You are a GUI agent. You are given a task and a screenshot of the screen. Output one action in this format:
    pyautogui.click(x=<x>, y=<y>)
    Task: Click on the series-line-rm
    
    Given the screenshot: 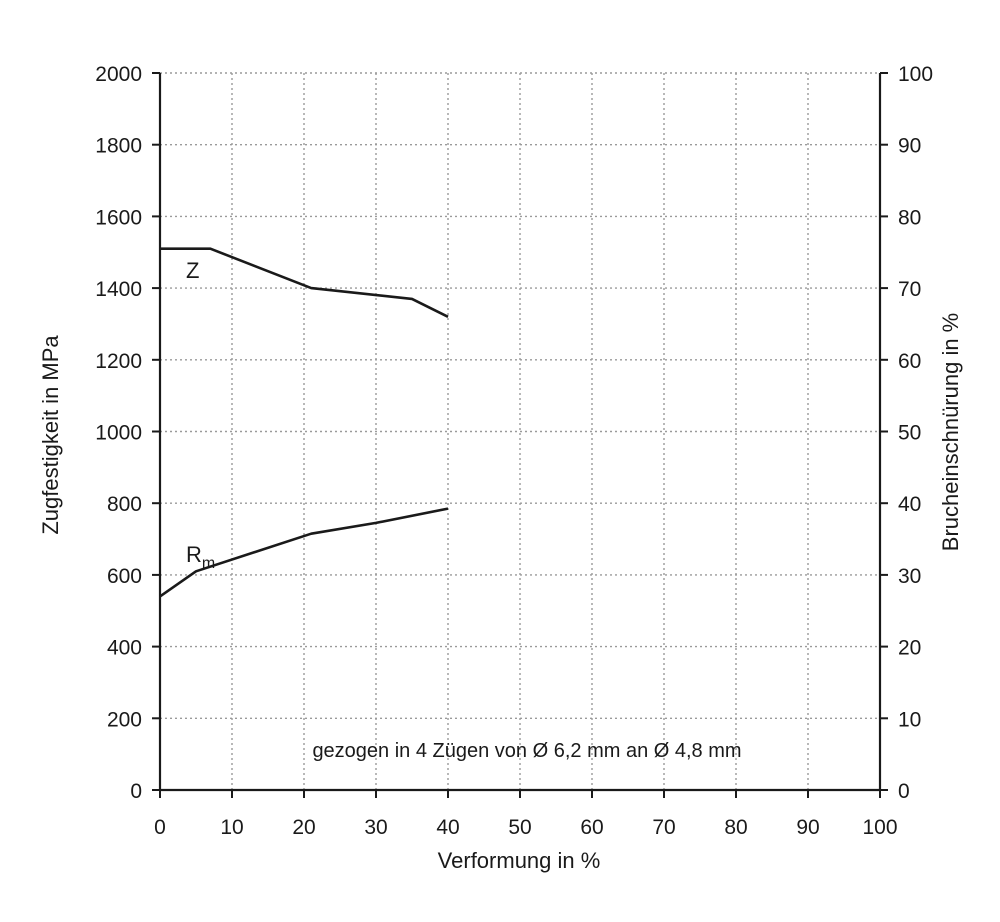 What is the action you would take?
    pyautogui.click(x=304, y=552)
    